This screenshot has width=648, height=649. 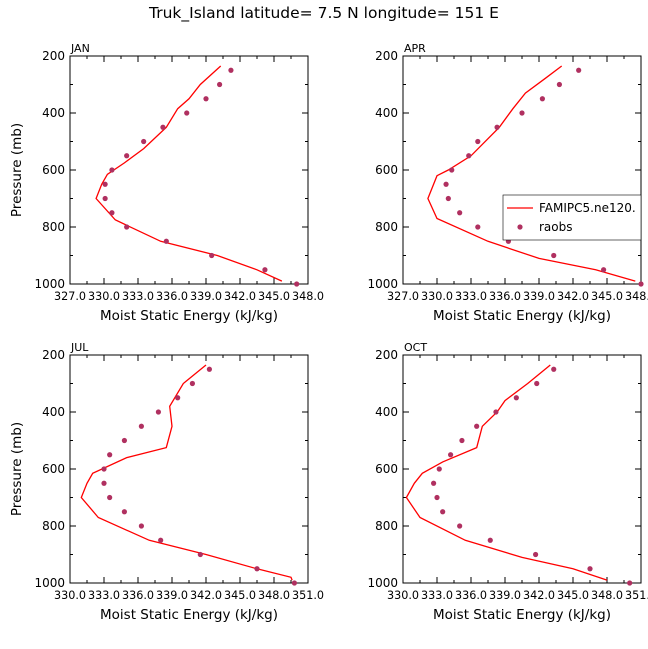 What do you see at coordinates (520, 227) in the screenshot?
I see `legend-point-swatch` at bounding box center [520, 227].